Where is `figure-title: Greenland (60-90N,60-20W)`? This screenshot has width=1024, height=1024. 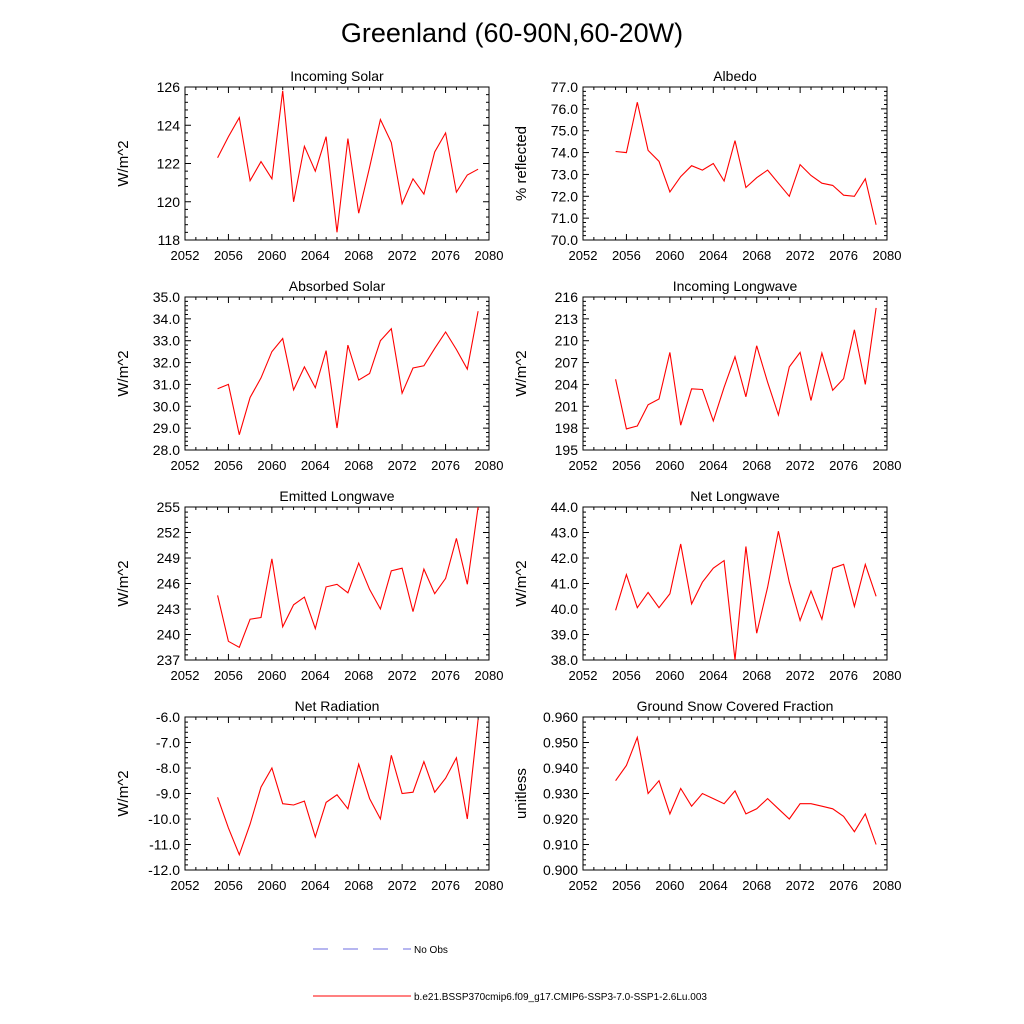
figure-title: Greenland (60-90N,60-20W) is located at coordinates (512, 33).